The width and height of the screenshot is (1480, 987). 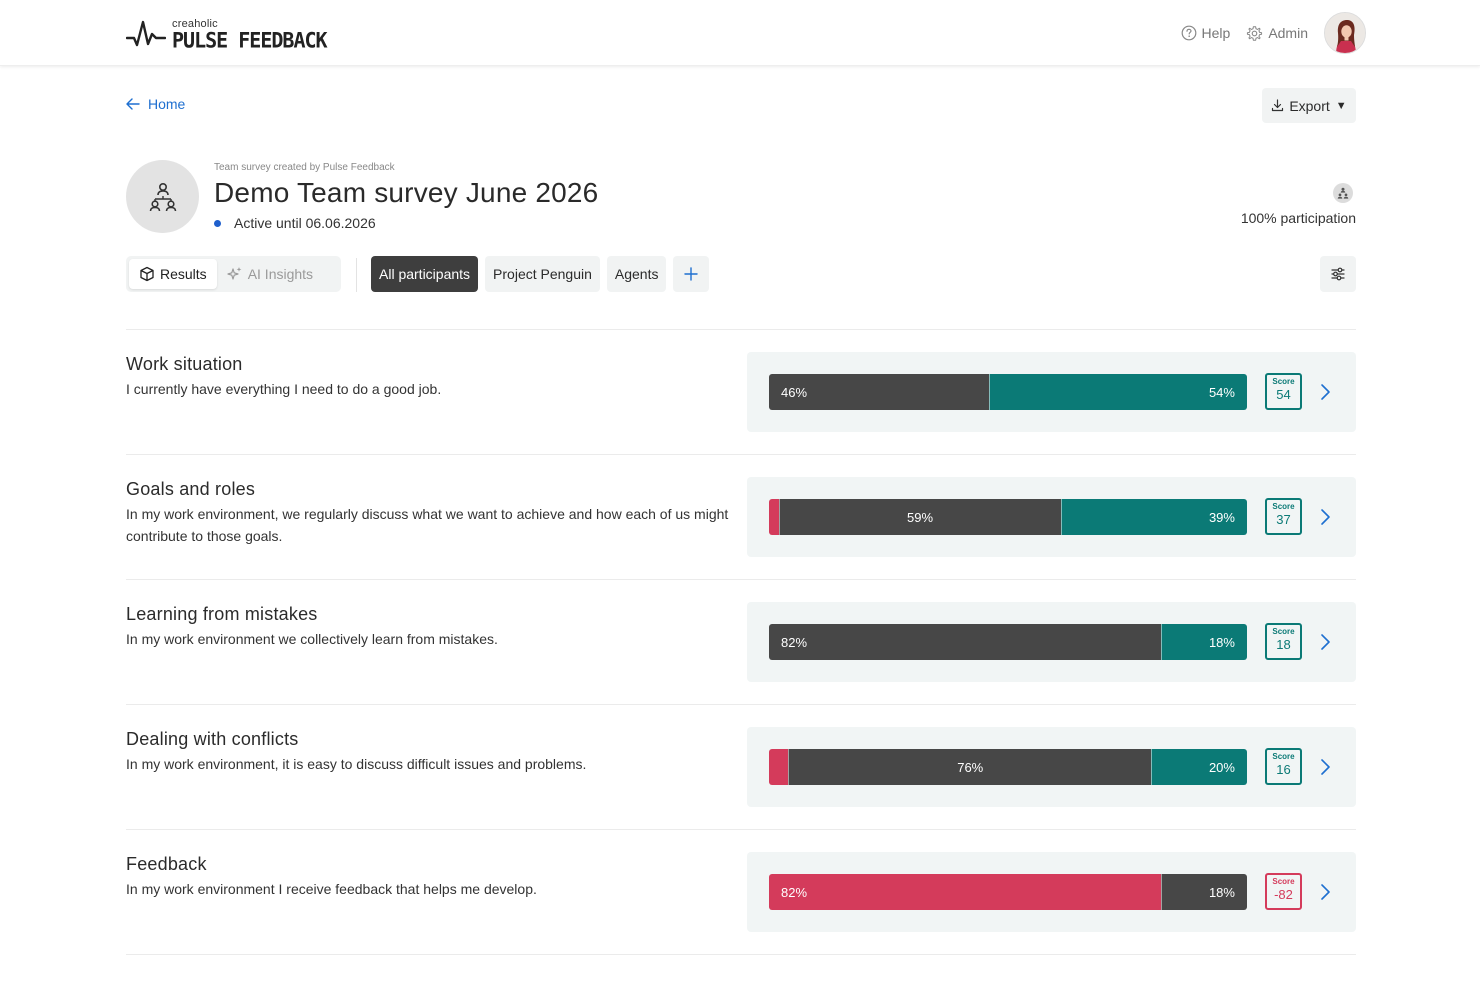 I want to click on top-bar: creaholic PULSE FEEDBACK Help Admin, so click(x=740, y=33).